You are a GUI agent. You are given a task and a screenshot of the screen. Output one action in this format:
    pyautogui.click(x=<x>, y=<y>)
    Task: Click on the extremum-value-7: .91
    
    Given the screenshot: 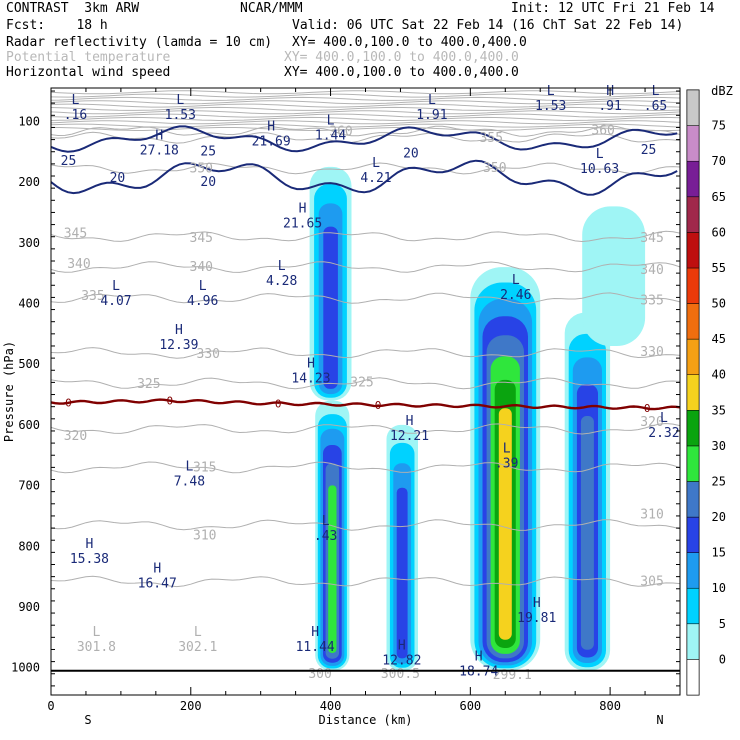 What is the action you would take?
    pyautogui.click(x=609, y=106)
    